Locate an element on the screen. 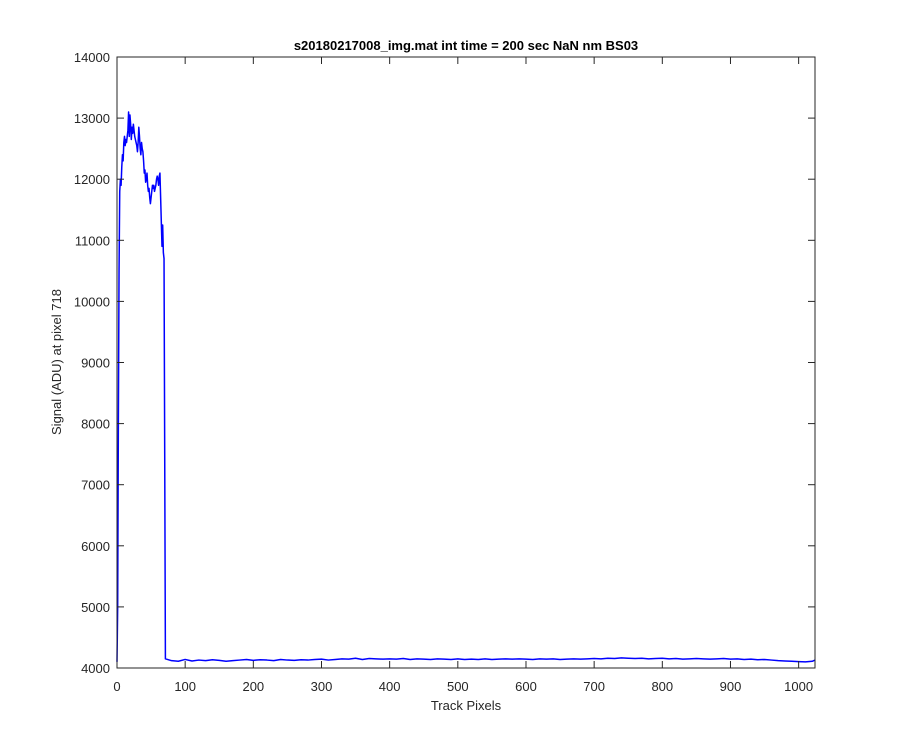 The image size is (900, 750). x-tick-label: 1000 is located at coordinates (798, 686).